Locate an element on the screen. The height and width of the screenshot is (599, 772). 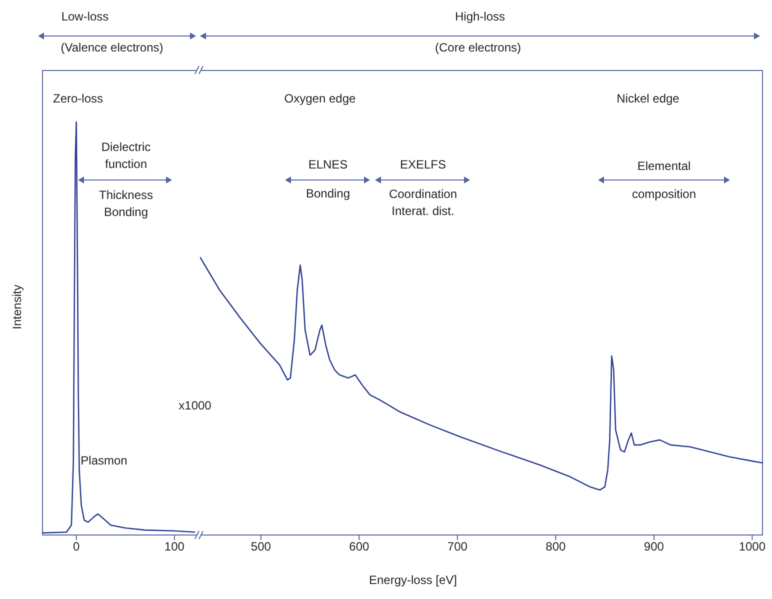
text: (Core electrons) is located at coordinates (478, 48).